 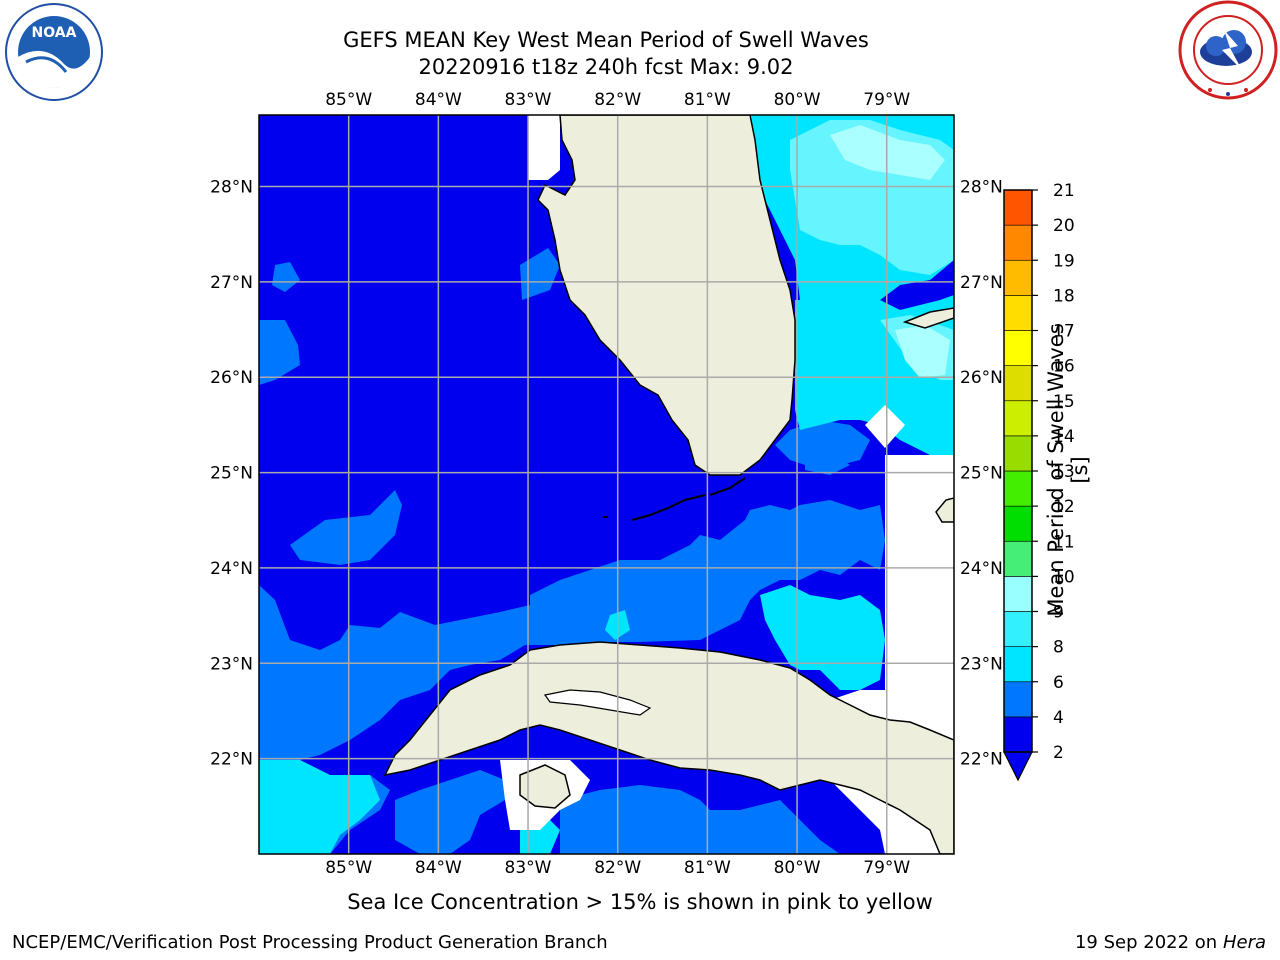 I want to click on land-andros, so click(x=944, y=510).